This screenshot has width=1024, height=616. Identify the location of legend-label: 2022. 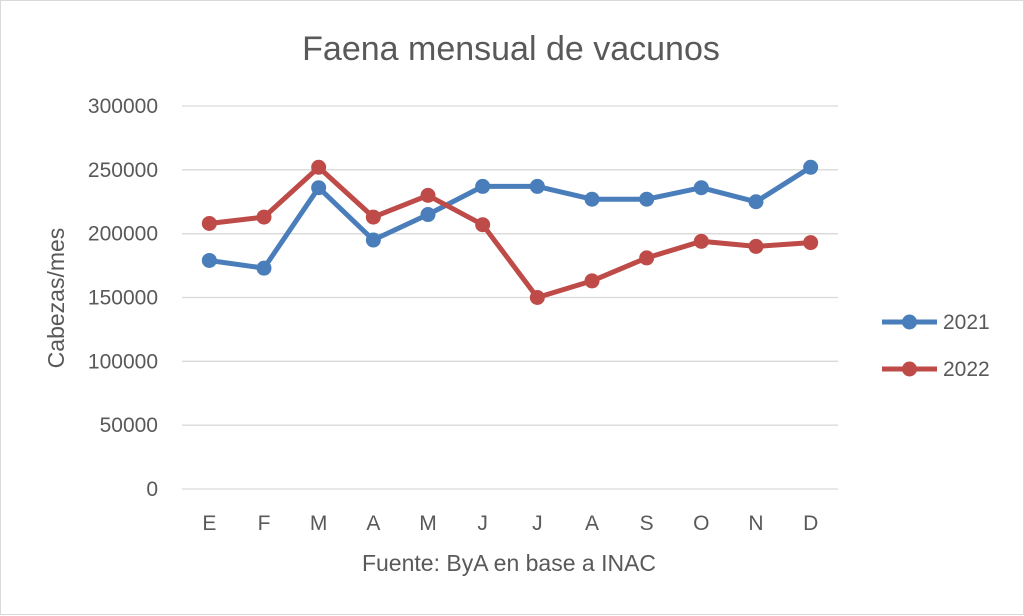
(966, 369).